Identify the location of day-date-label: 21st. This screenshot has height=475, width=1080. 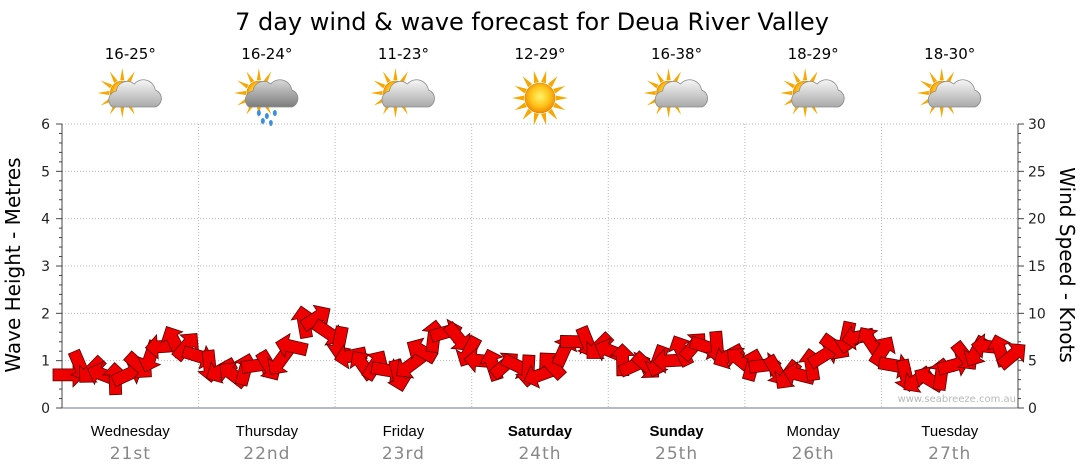
(130, 454).